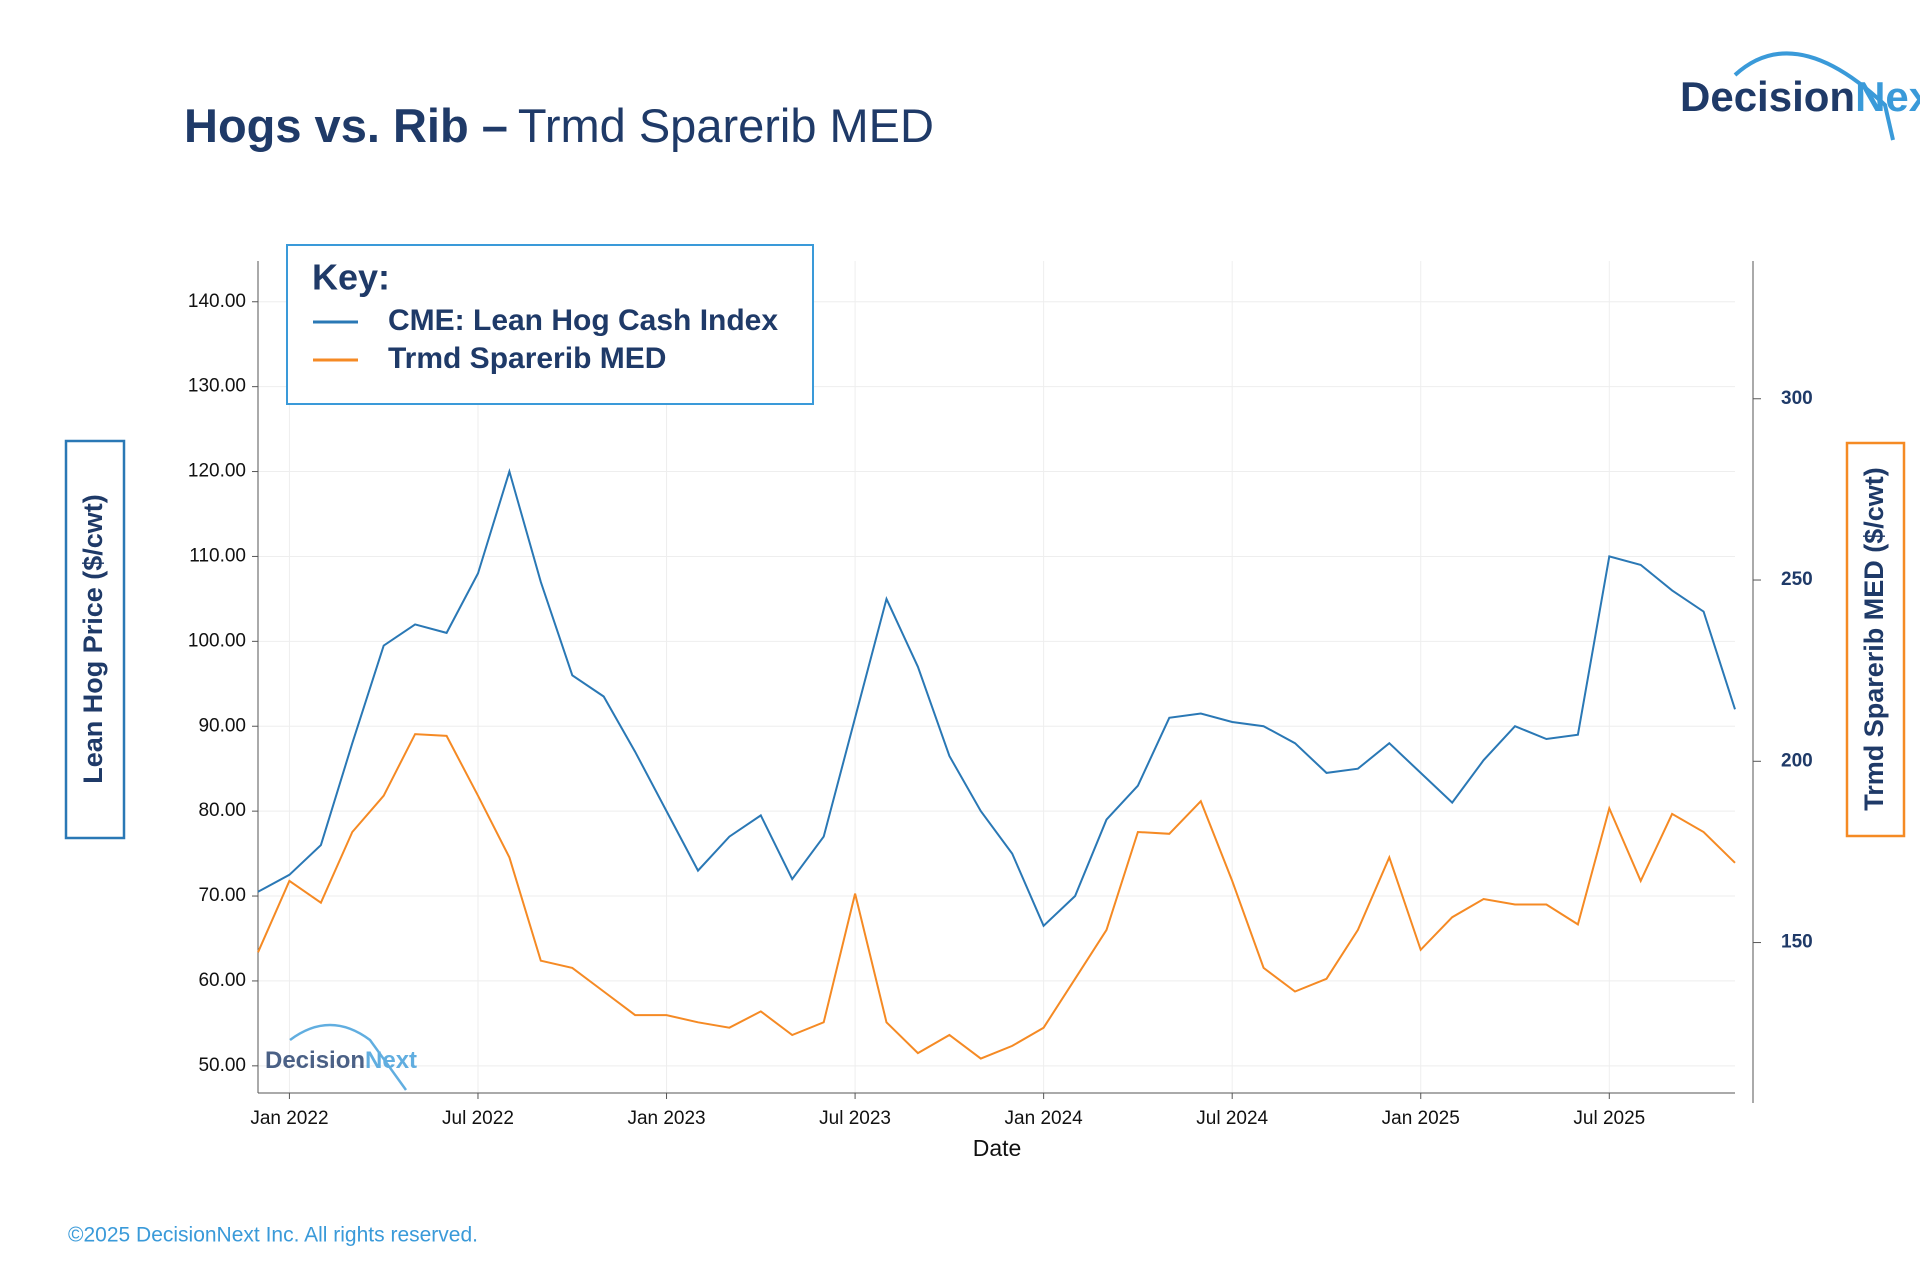 This screenshot has height=1280, width=1920. What do you see at coordinates (222, 895) in the screenshot?
I see `y-tick-label: 70.00` at bounding box center [222, 895].